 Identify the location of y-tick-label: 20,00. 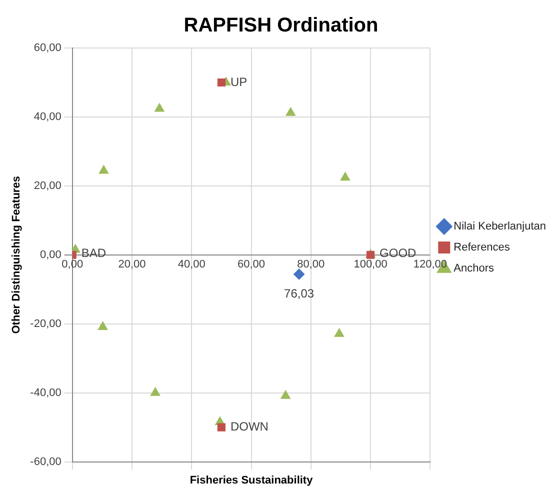
(48, 186).